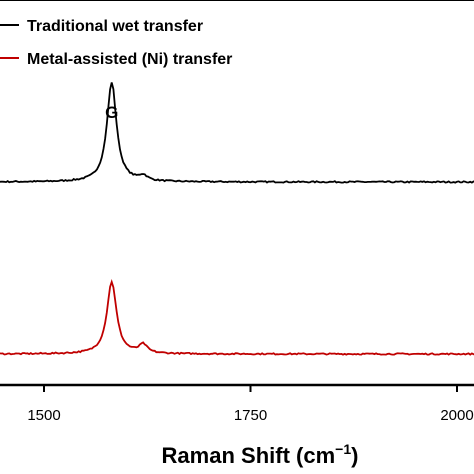 The width and height of the screenshot is (474, 474). Describe the element at coordinates (111, 112) in the screenshot. I see `peak-annotation-g: G` at that location.